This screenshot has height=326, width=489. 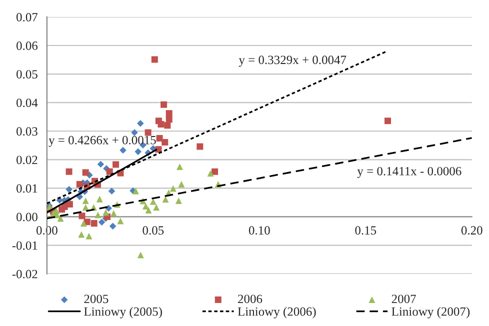 What do you see at coordinates (153, 230) in the screenshot?
I see `x-tick-label: 0.05` at bounding box center [153, 230].